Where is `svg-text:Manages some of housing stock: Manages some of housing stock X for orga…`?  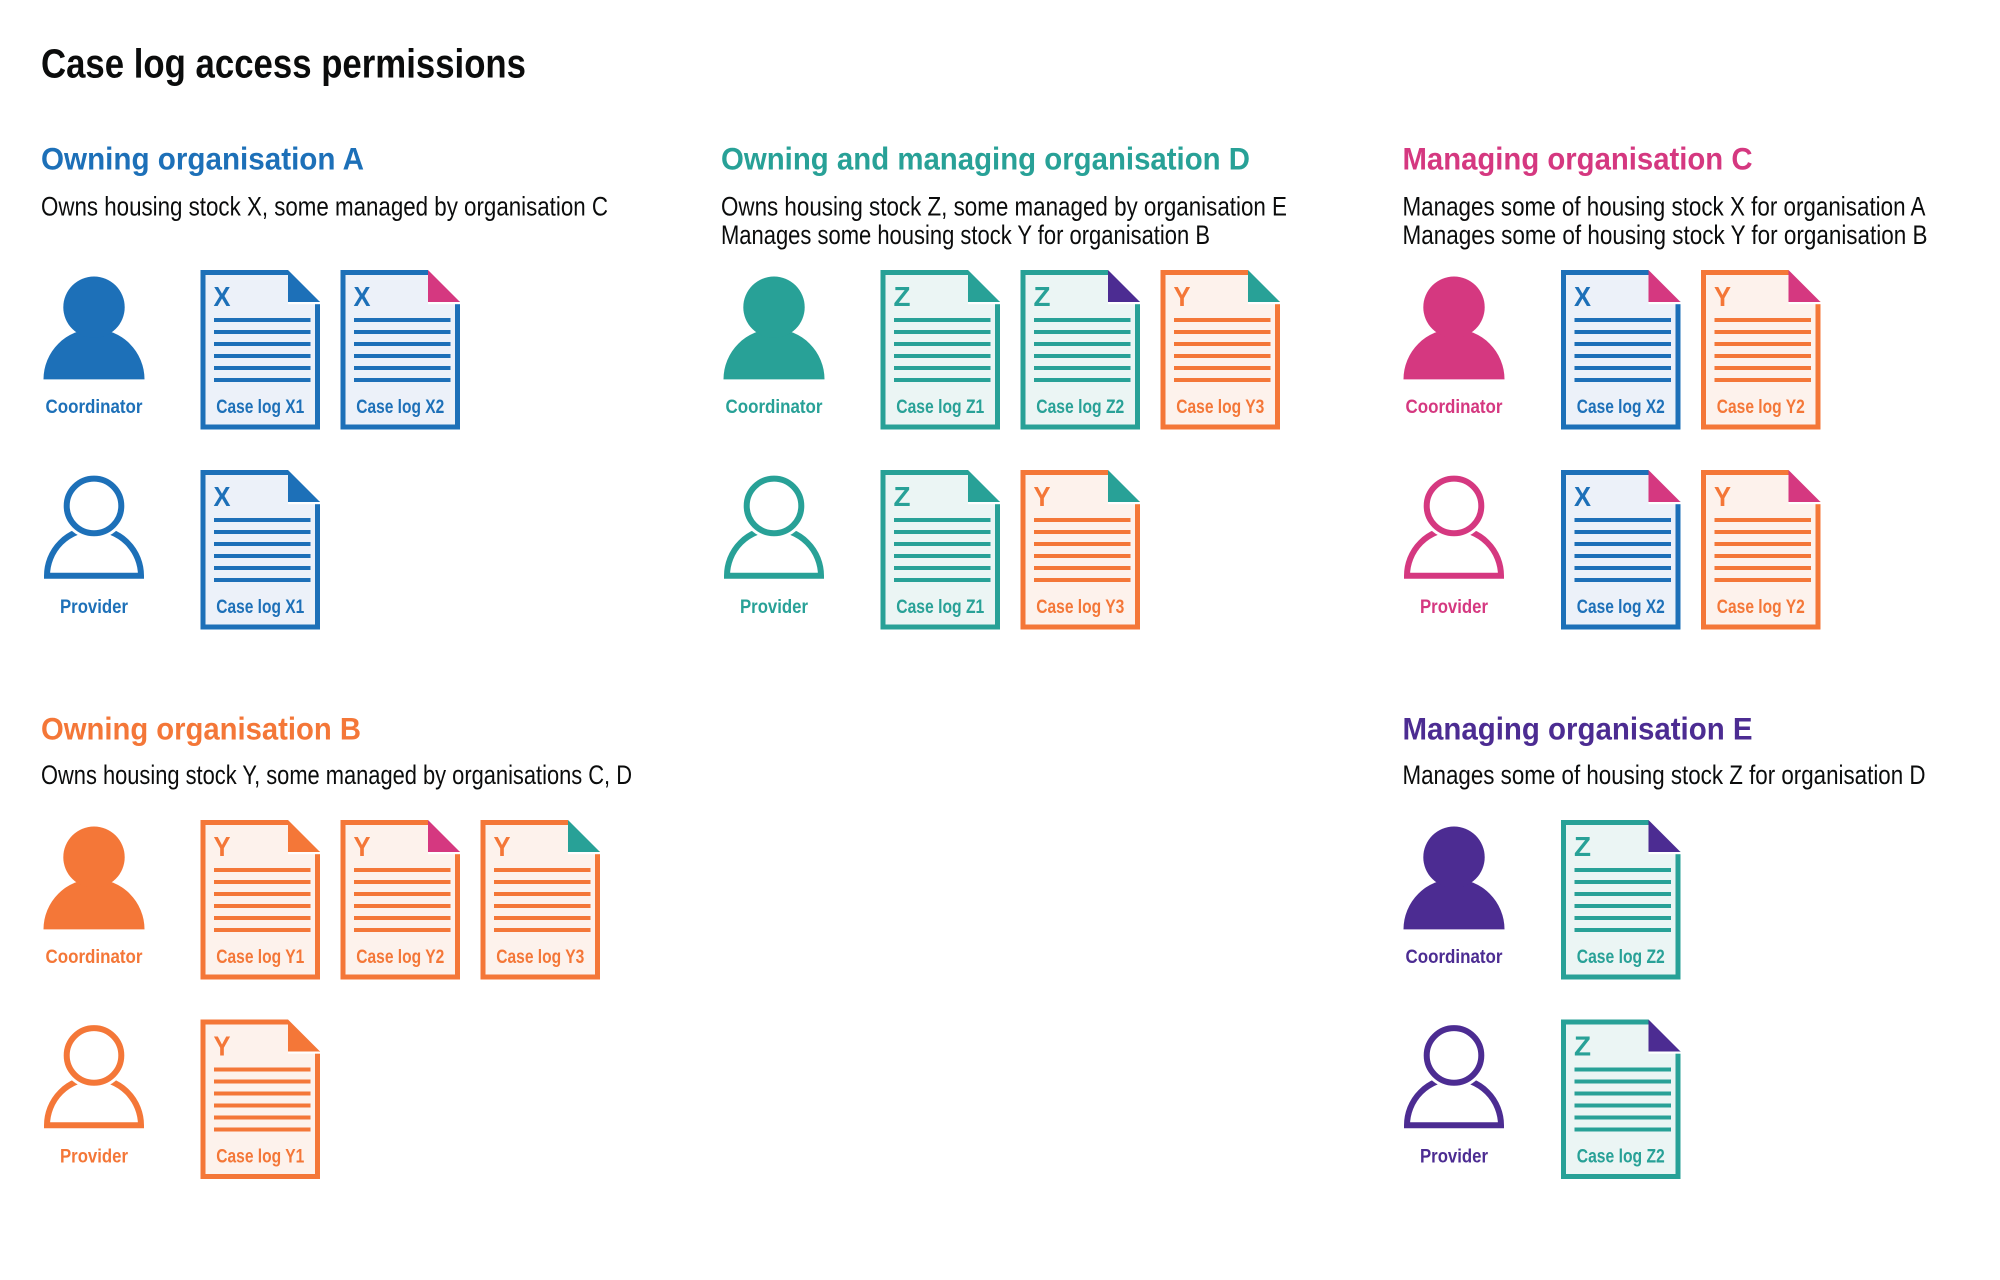
svg-text:Manages some of housing stock: Manages some of housing stock X for orga… is located at coordinates (1664, 206).